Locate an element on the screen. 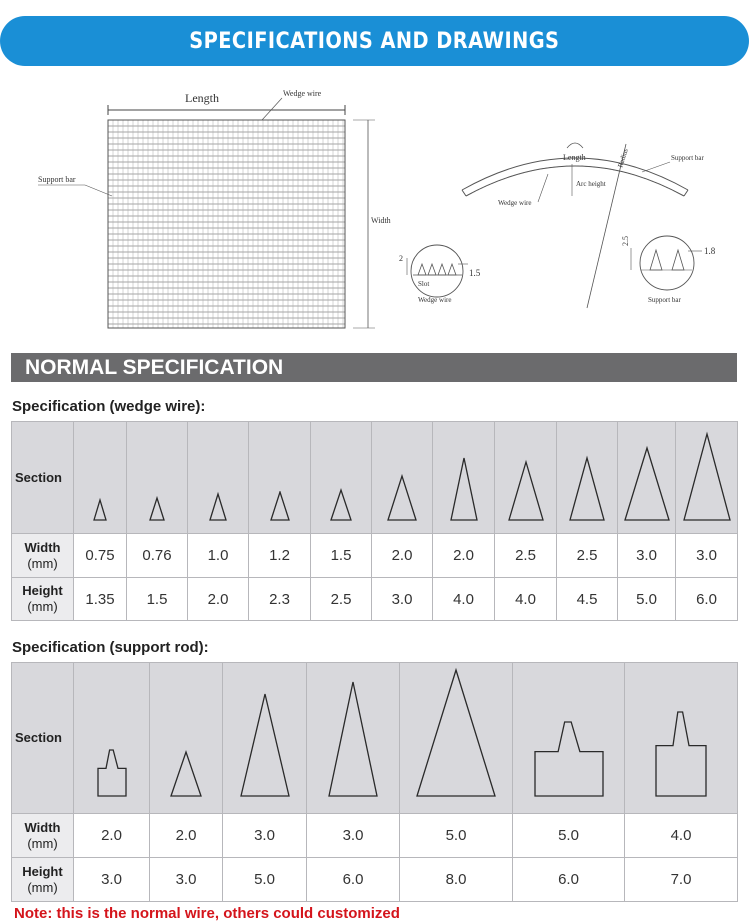 The width and height of the screenshot is (749, 923). wedge-width-value: 2.0 is located at coordinates (463, 555).